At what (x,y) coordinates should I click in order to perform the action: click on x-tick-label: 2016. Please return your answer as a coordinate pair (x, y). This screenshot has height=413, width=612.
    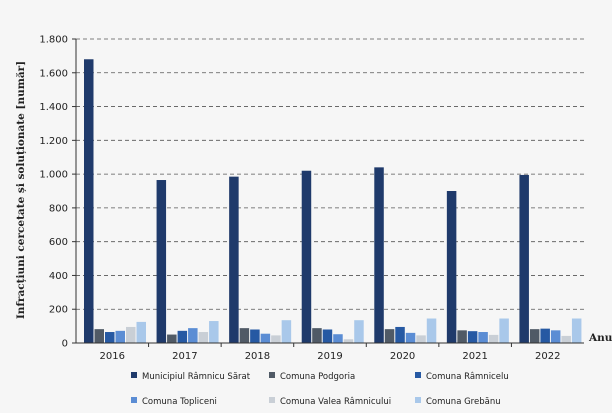
    Looking at the image, I should click on (112, 356).